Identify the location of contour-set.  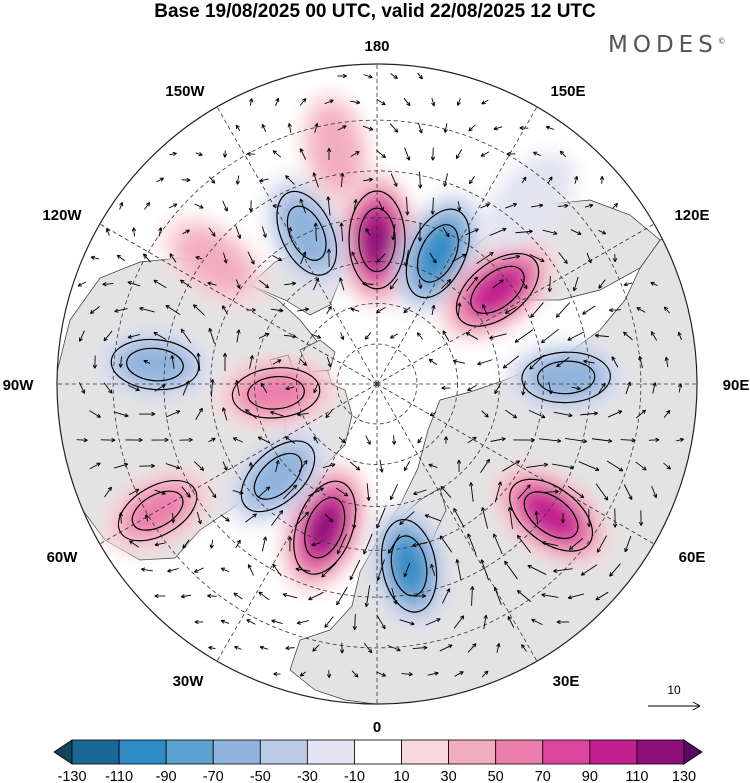
(278, 476).